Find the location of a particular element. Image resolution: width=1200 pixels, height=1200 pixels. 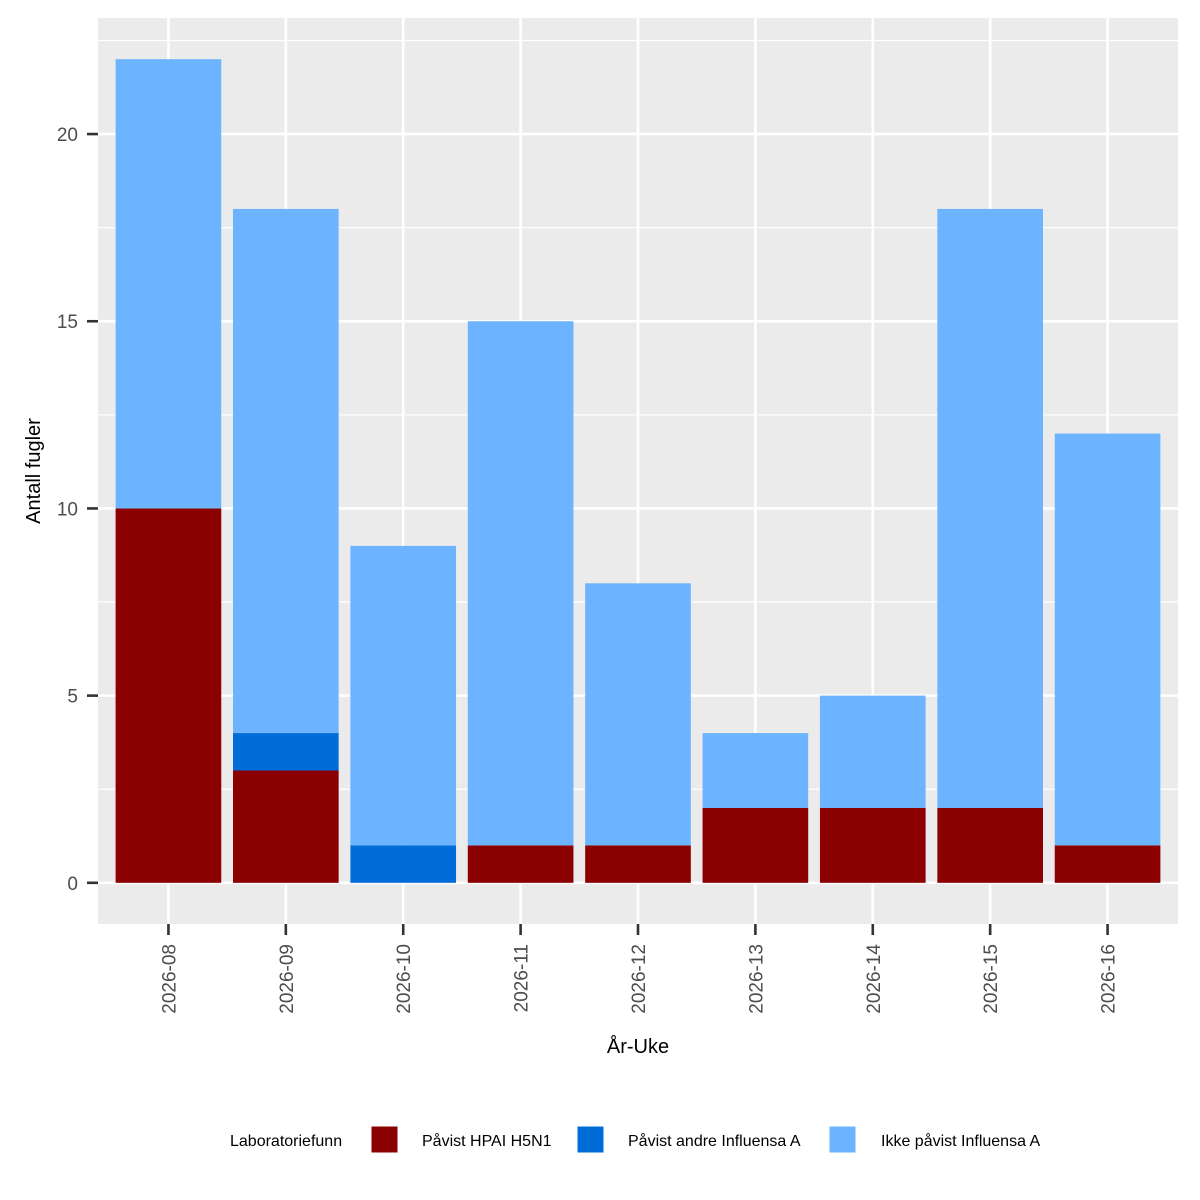

bar-2026-16-ikke-p-vist-influensa-a is located at coordinates (1107, 639).